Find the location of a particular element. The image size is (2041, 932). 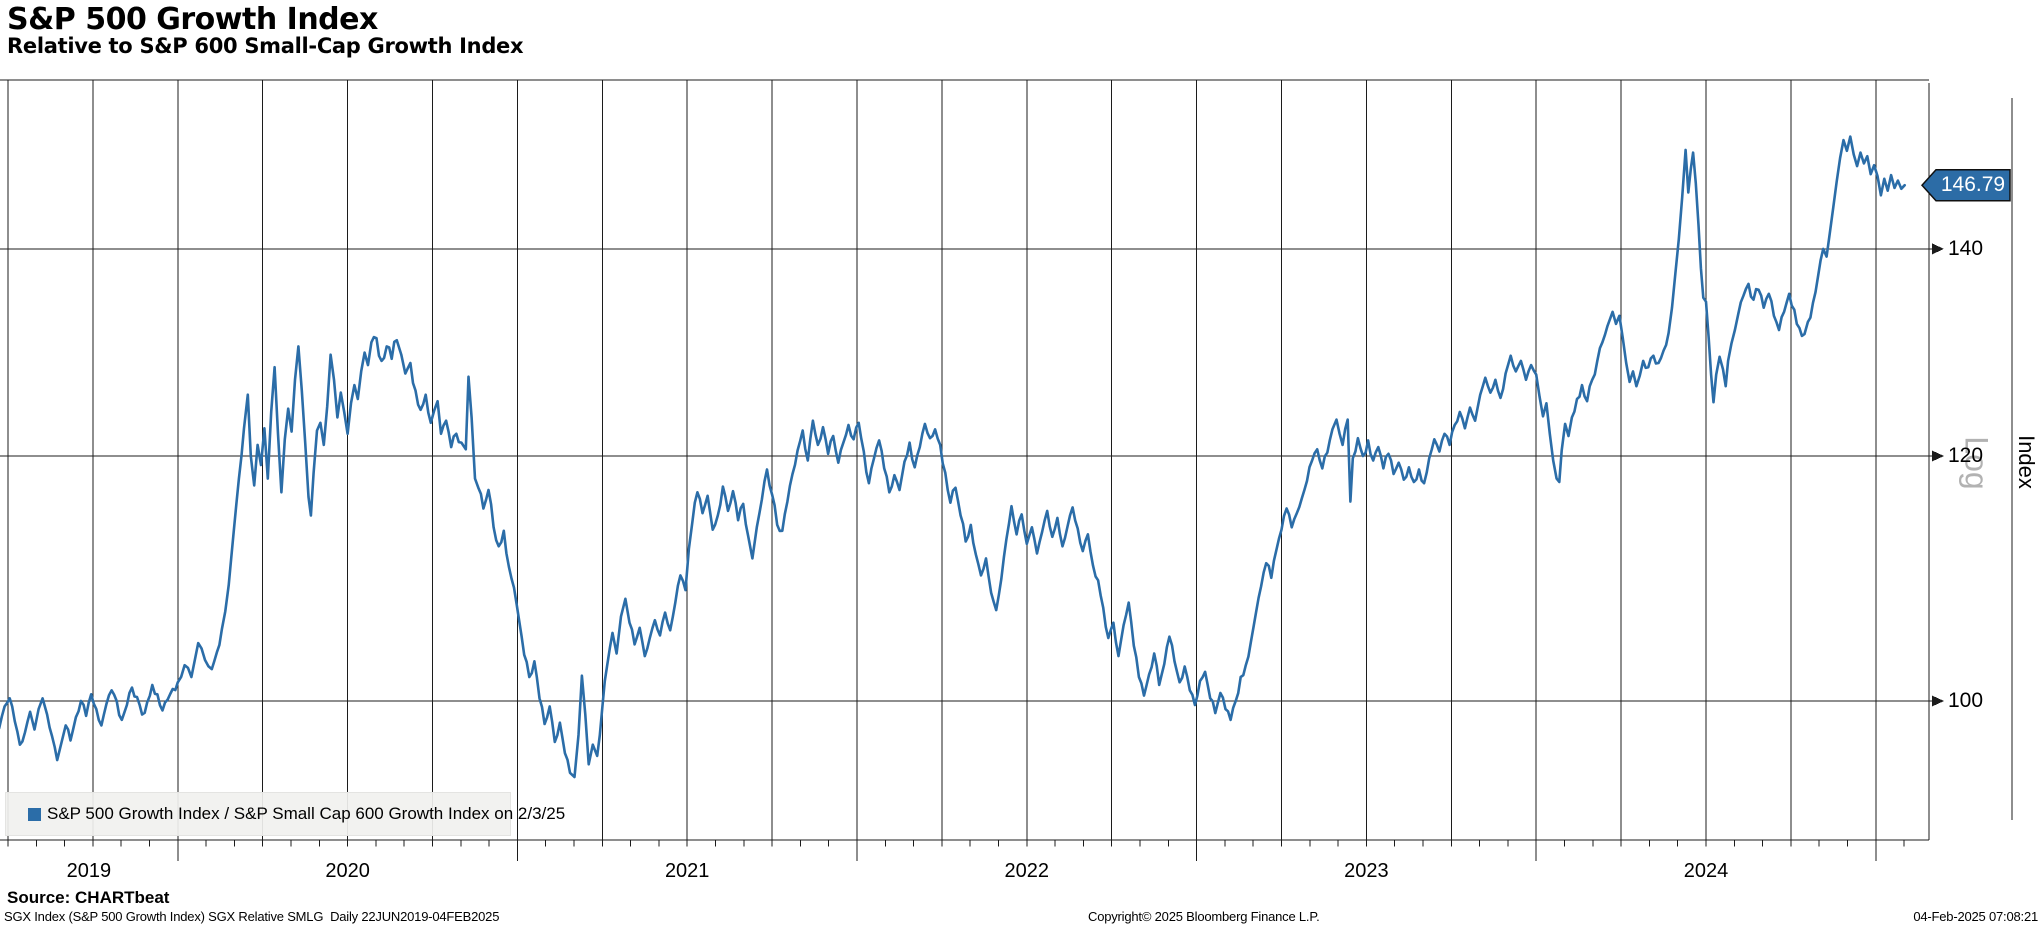

x-axis-year-label-2021: 2021 is located at coordinates (687, 871).